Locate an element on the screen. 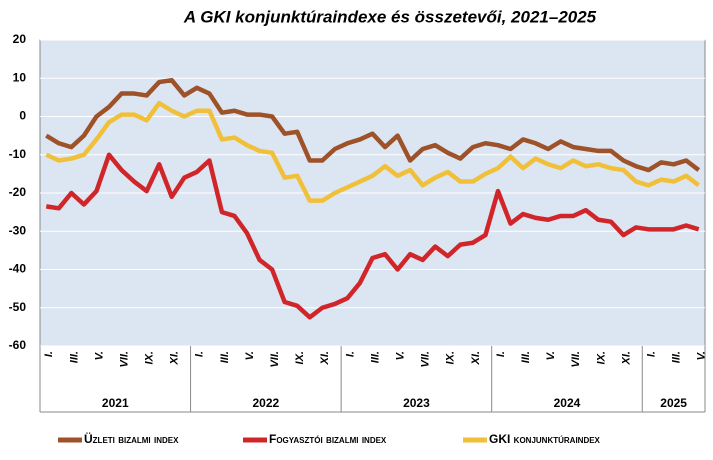  year-label: 2021 is located at coordinates (115, 403).